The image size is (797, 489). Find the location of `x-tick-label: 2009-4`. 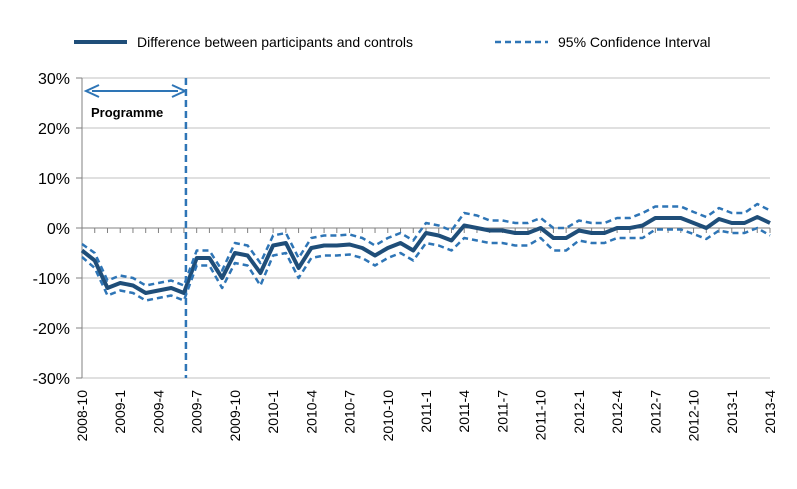

x-tick-label: 2009-4 is located at coordinates (158, 412).